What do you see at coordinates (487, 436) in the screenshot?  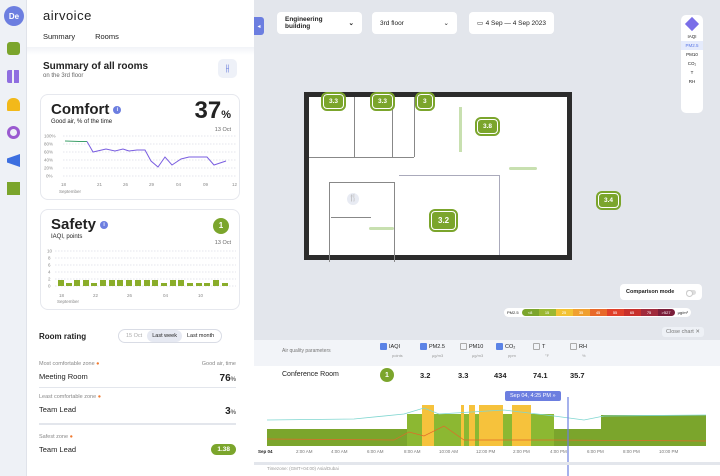 I see `timeline-chart` at bounding box center [487, 436].